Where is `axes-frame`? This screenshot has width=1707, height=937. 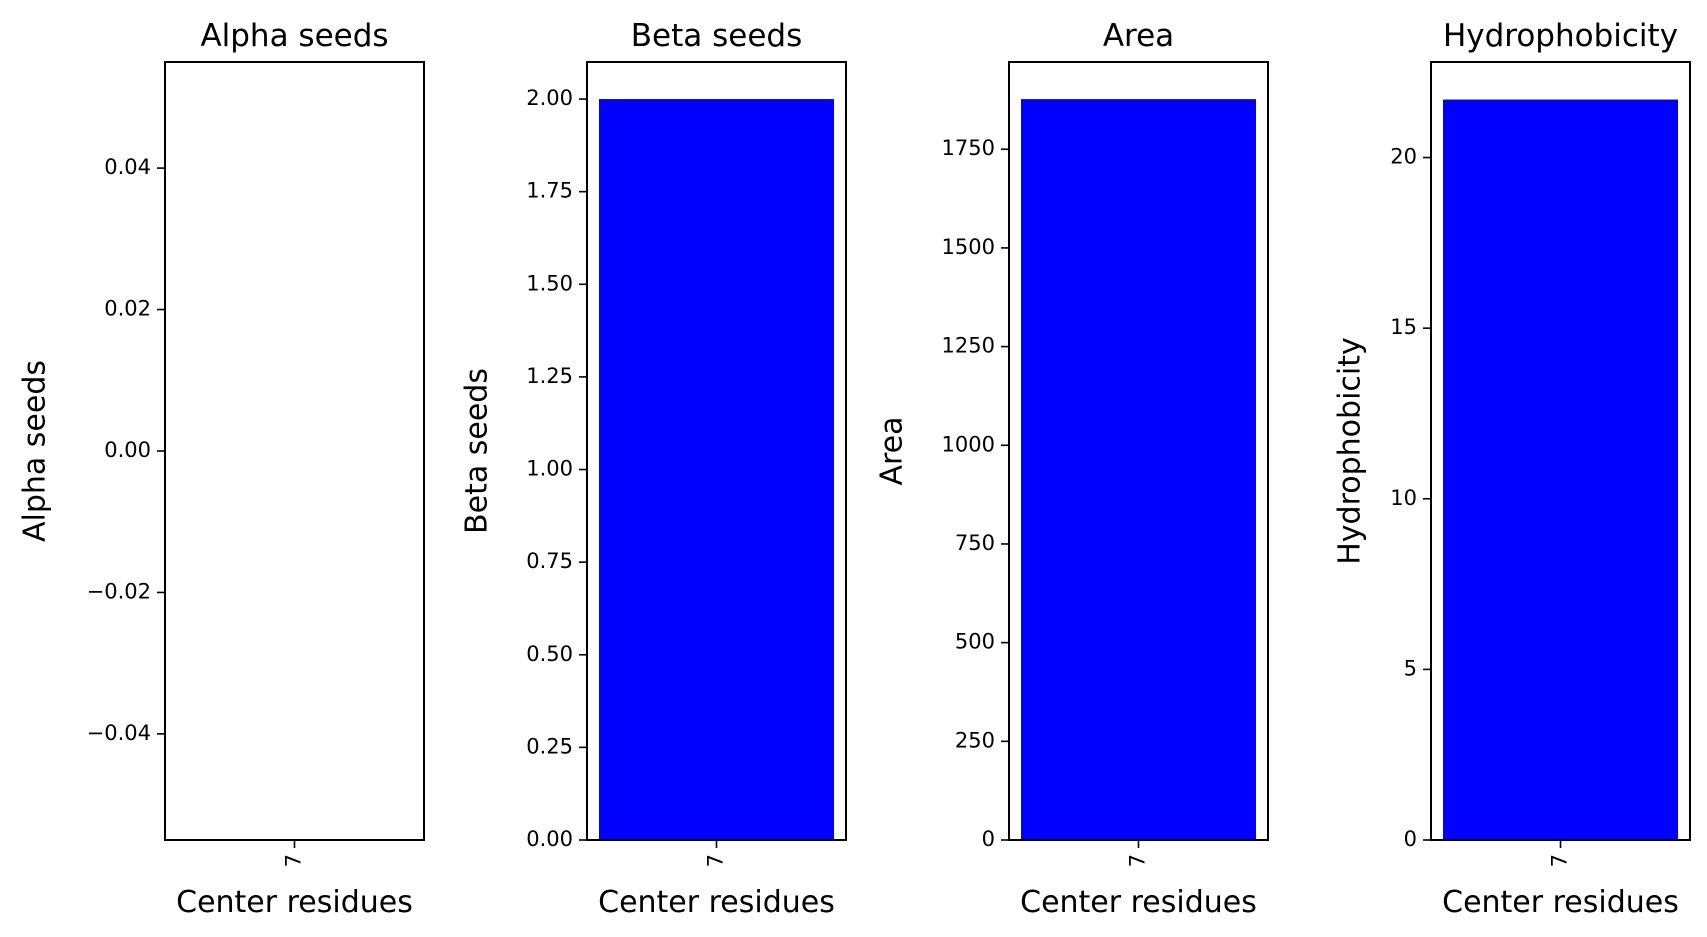
axes-frame is located at coordinates (294, 451).